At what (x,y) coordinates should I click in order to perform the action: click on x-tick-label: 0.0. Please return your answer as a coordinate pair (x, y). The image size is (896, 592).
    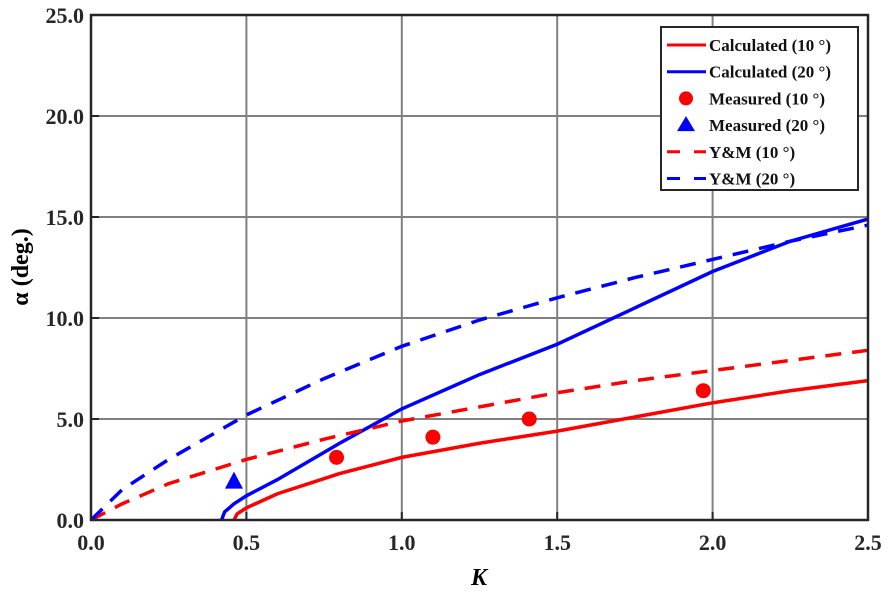
    Looking at the image, I should click on (91, 542).